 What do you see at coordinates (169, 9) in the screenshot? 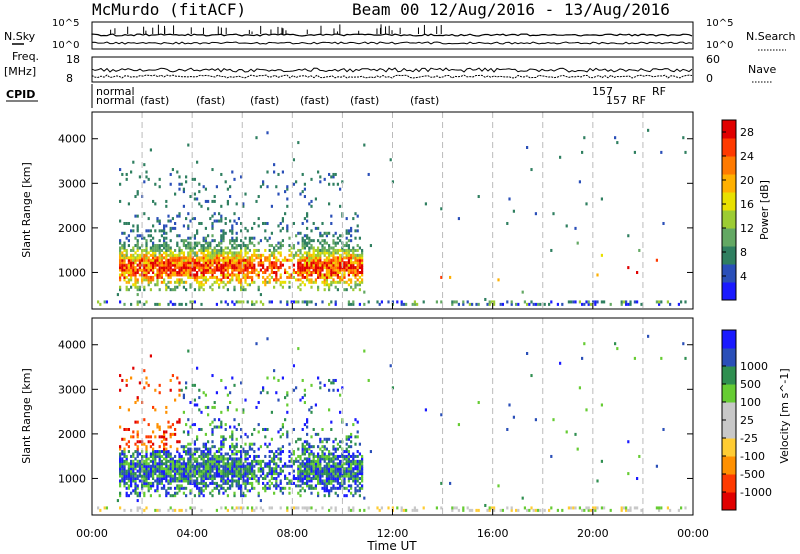
I see `figure-title: McMurdo (fitACF)` at bounding box center [169, 9].